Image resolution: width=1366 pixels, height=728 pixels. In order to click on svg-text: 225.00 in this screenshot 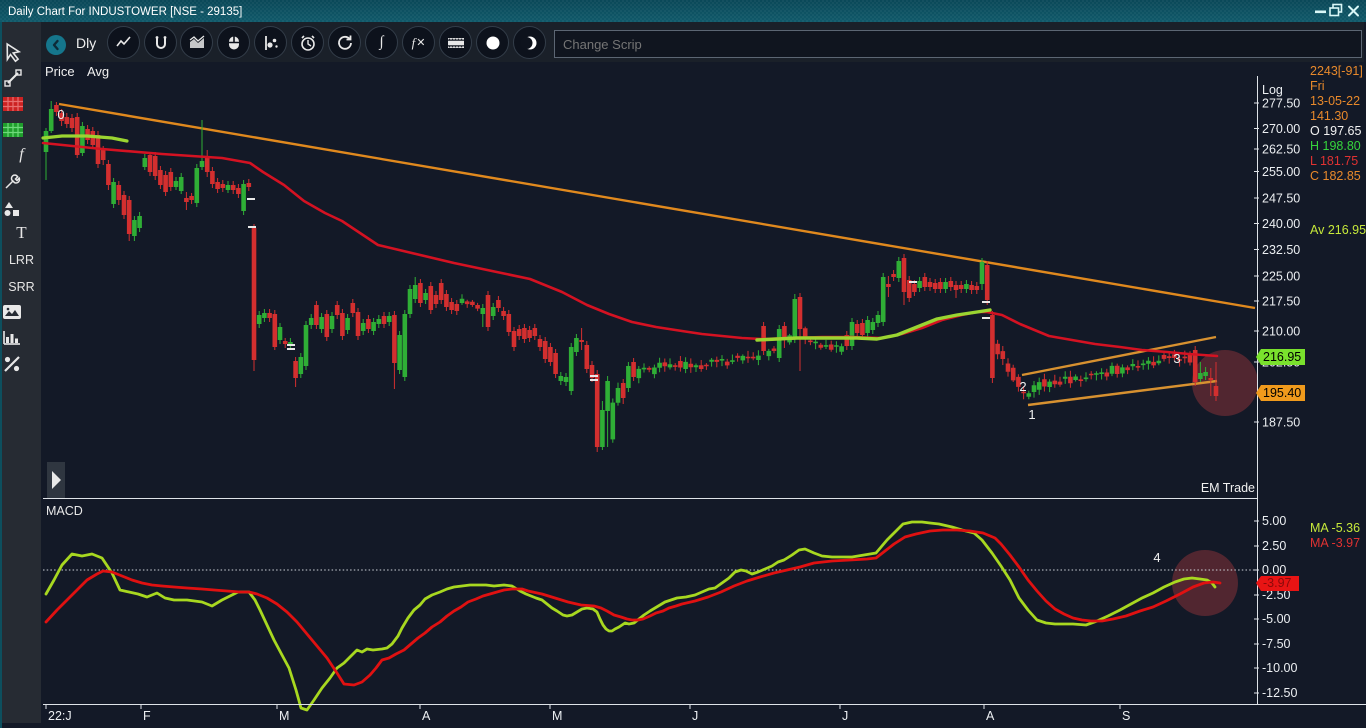, I will do `click(1281, 277)`.